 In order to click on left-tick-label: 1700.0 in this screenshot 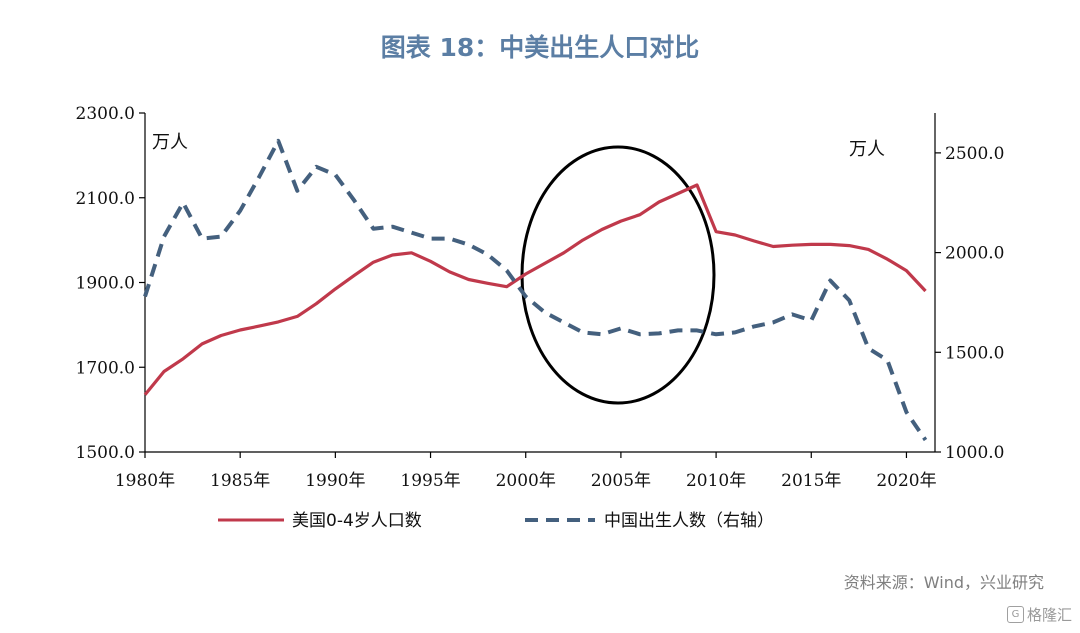, I will do `click(105, 368)`.